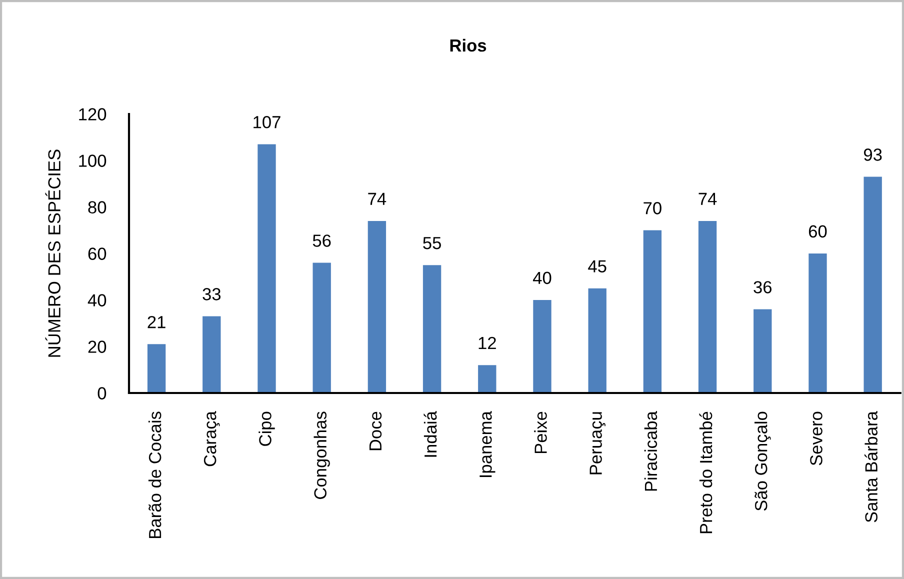 This screenshot has height=579, width=904. Describe the element at coordinates (430, 434) in the screenshot. I see `x-tick-label: Indaiá` at that location.